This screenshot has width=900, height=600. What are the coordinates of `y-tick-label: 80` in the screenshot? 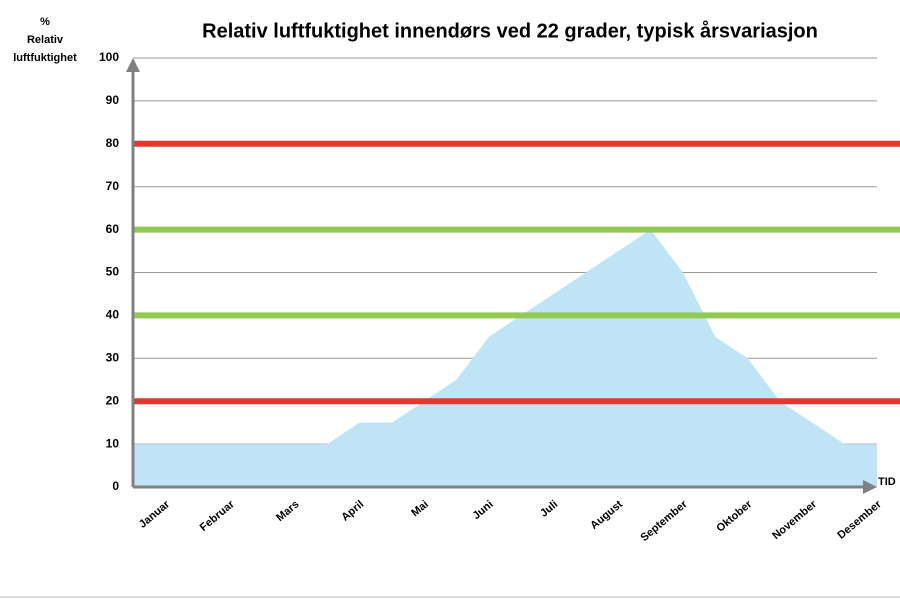 It's located at (113, 143).